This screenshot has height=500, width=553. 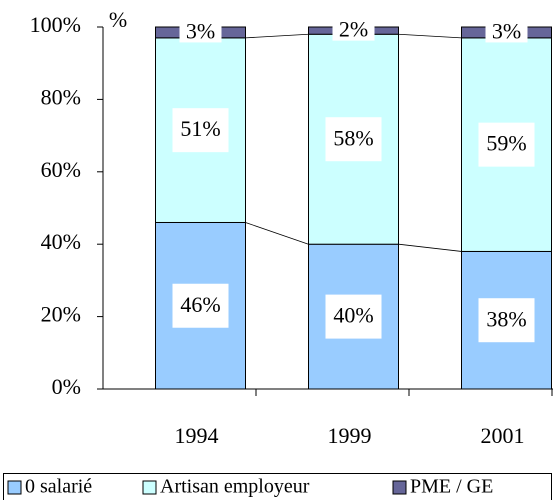 What do you see at coordinates (350, 435) in the screenshot?
I see `x-tick-label: 1999` at bounding box center [350, 435].